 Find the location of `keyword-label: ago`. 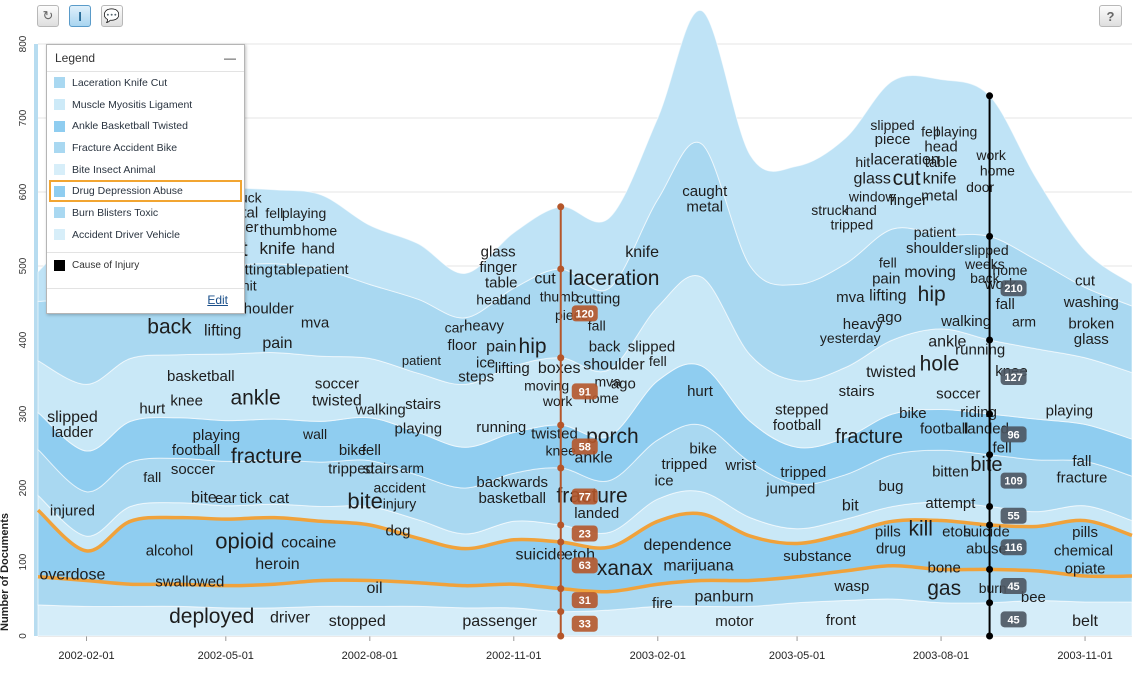

keyword-label: ago is located at coordinates (623, 383).